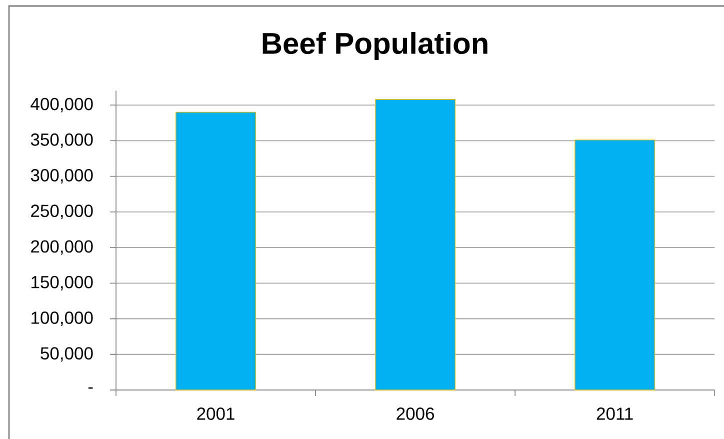 This screenshot has width=724, height=439. What do you see at coordinates (62, 212) in the screenshot?
I see `y-tick-label: 250,000` at bounding box center [62, 212].